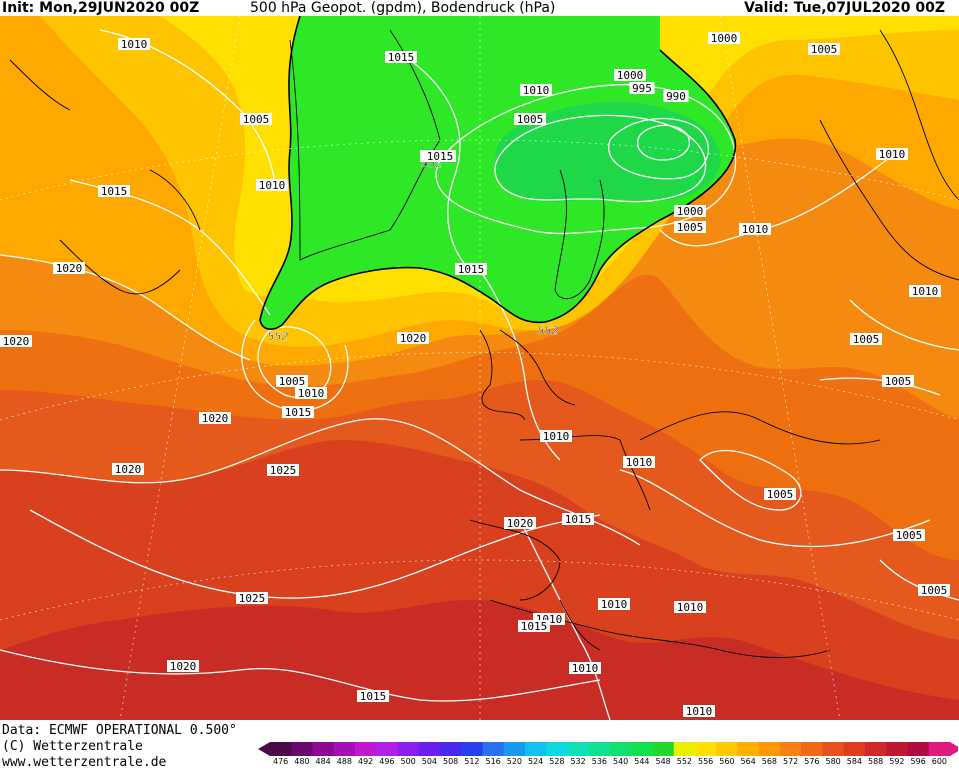 Image resolution: width=959 pixels, height=770 pixels. Describe the element at coordinates (72, 746) in the screenshot. I see `copyright: (C) Wetterzentrale` at that location.